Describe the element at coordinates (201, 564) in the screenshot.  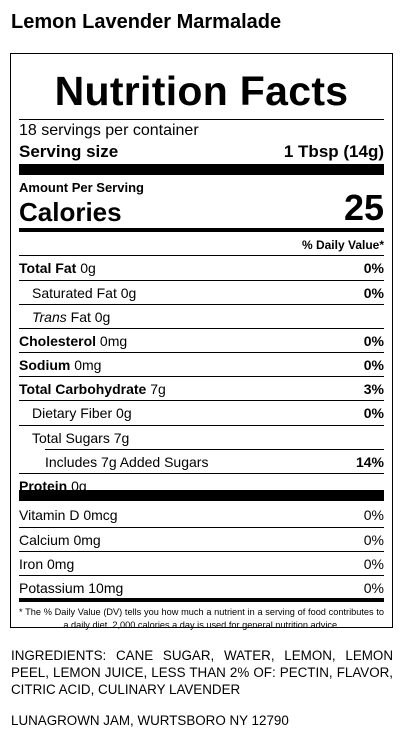
I see `micronutrient-row-iron: Iron 0mg 0%` at that location.